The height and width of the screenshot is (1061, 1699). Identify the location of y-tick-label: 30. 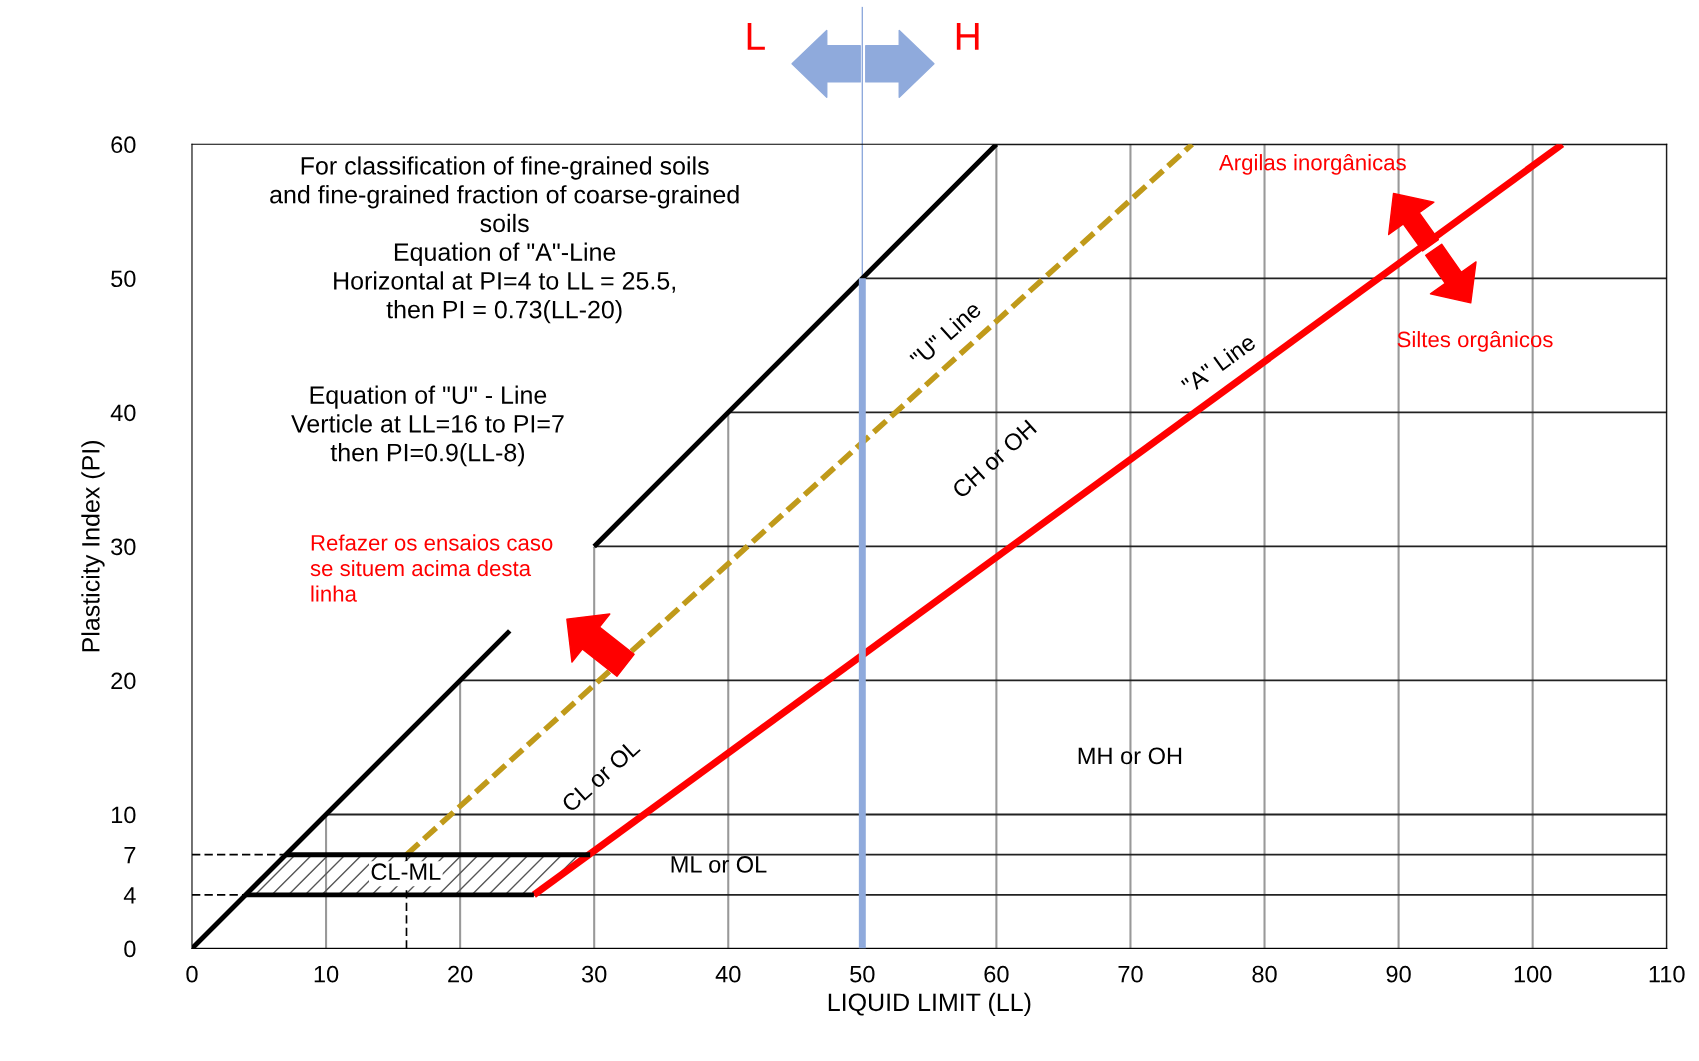
(123, 547).